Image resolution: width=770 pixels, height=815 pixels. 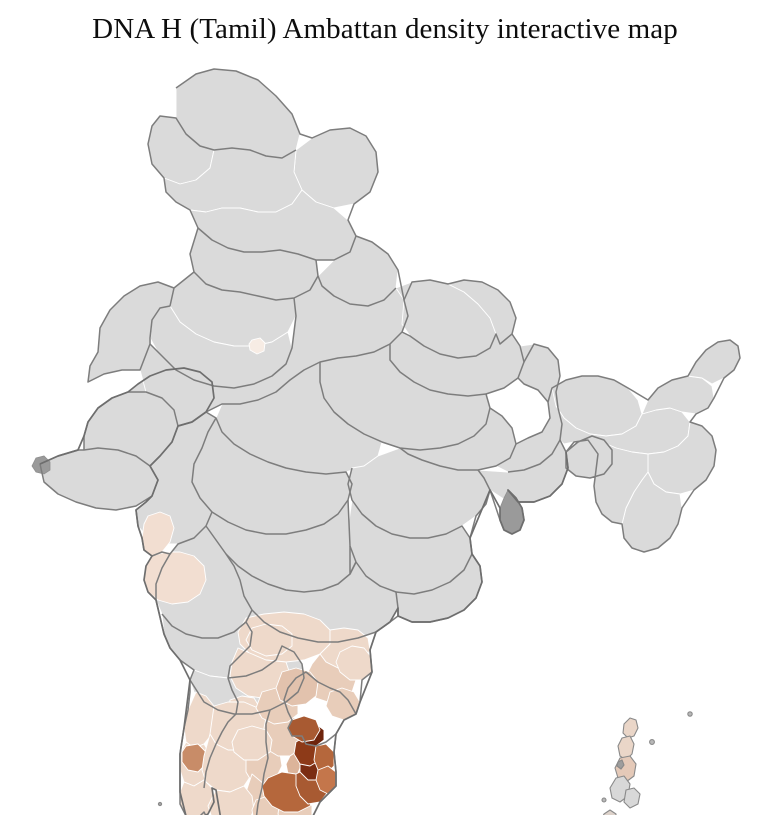 What do you see at coordinates (41, 465) in the screenshot?
I see `no-data-region` at bounding box center [41, 465].